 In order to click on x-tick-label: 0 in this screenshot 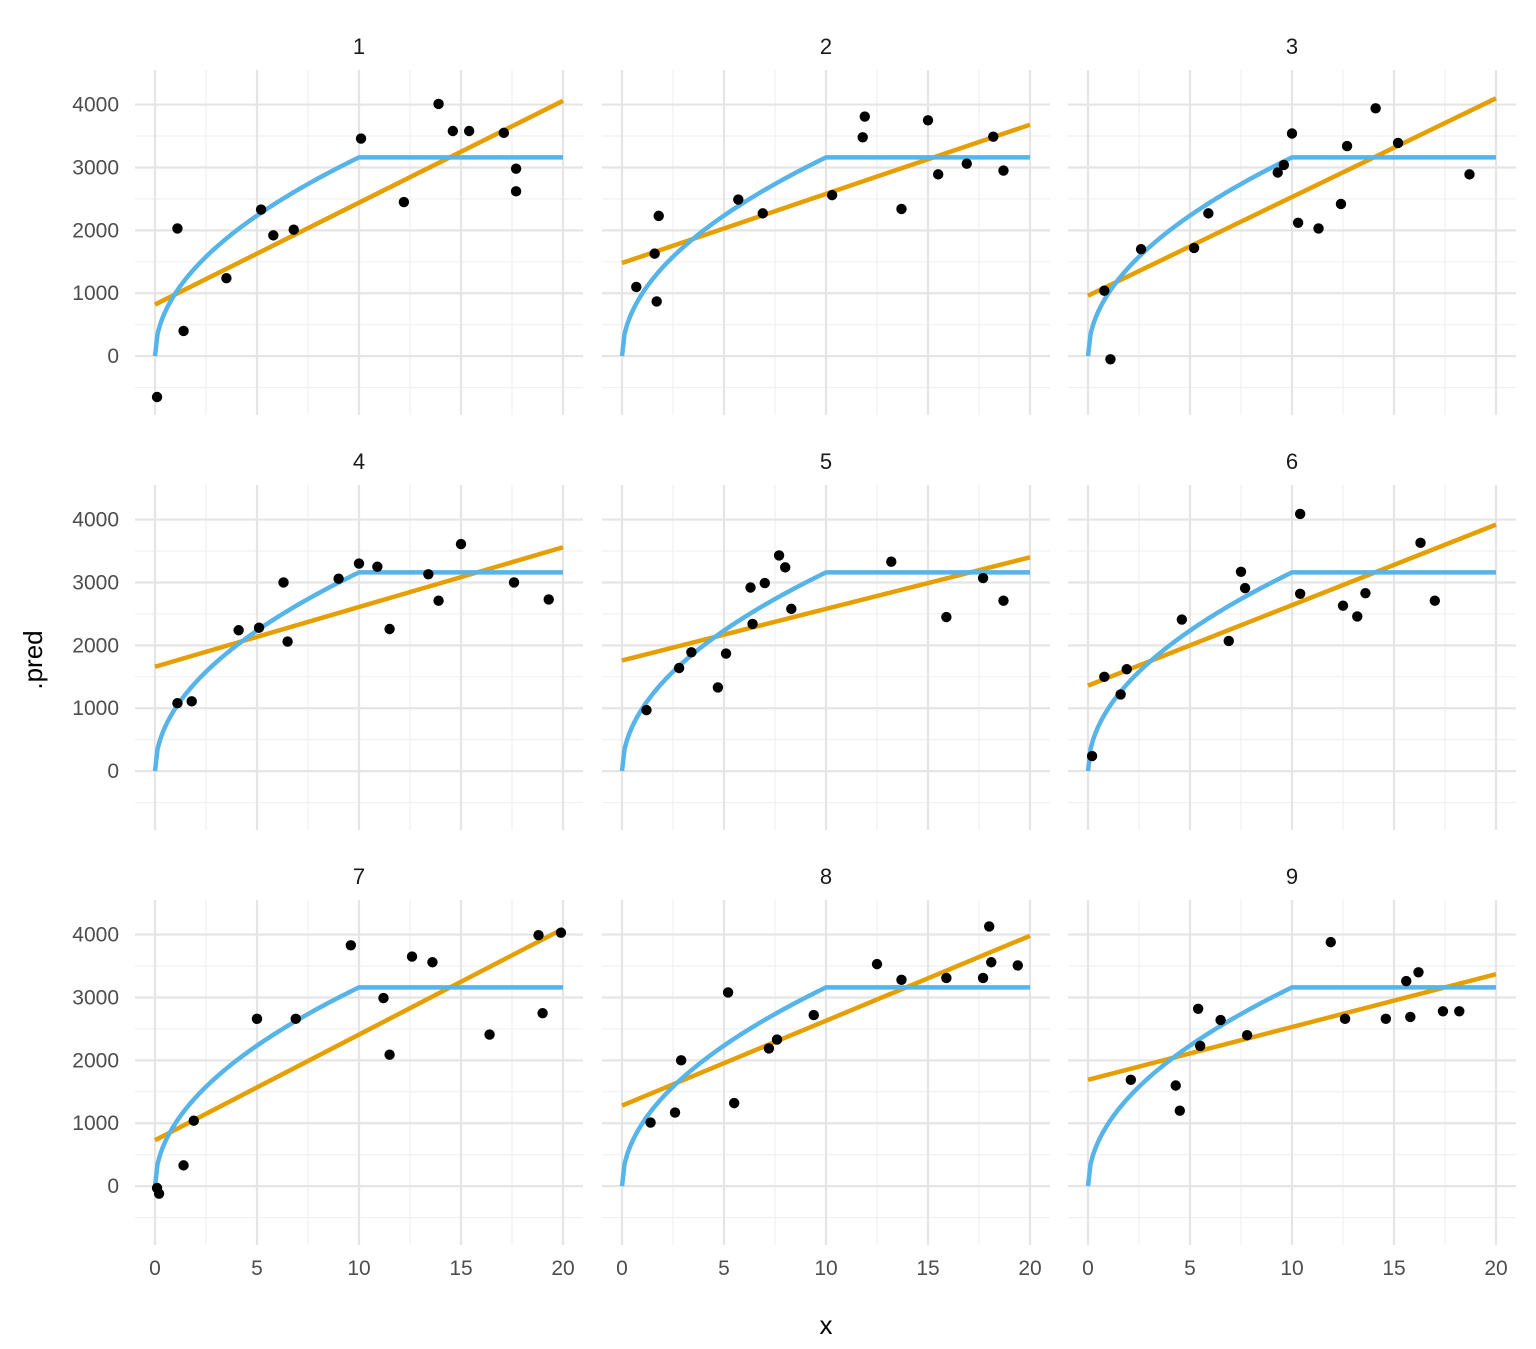, I will do `click(155, 1268)`.